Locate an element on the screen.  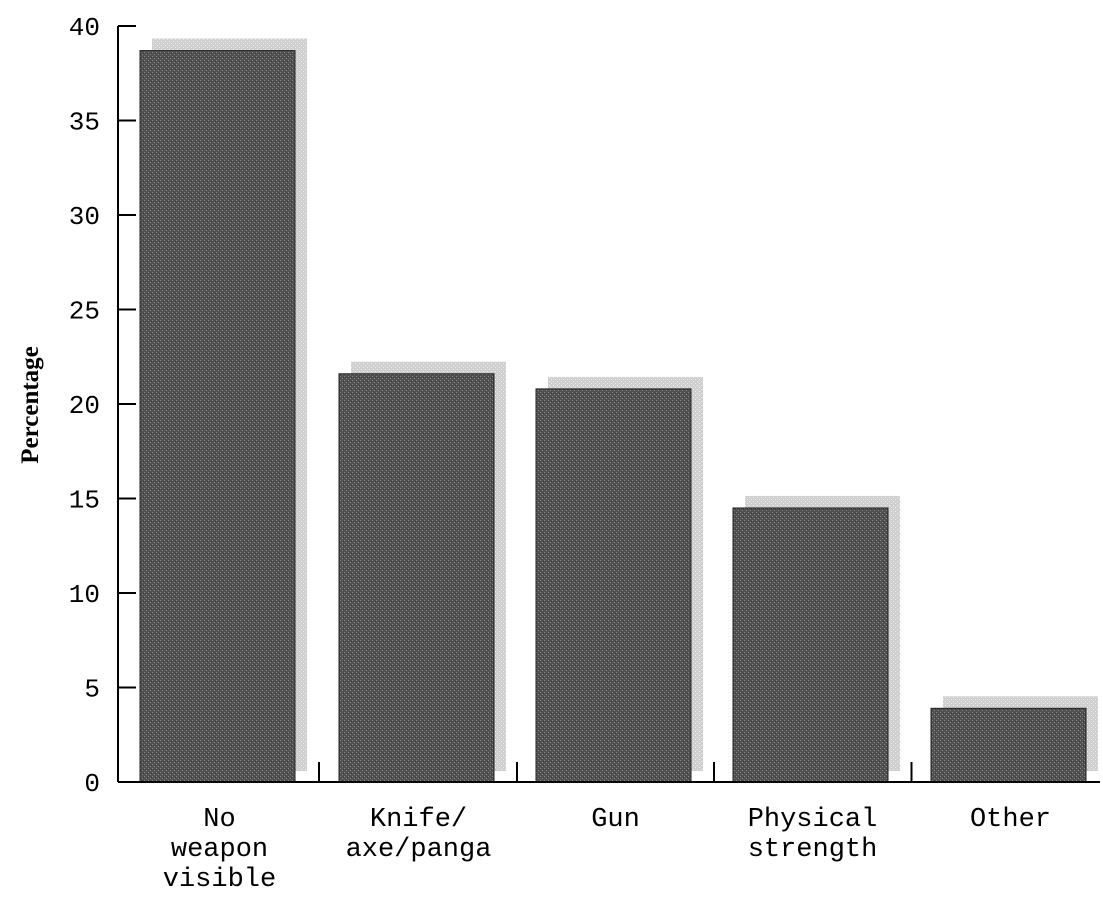
y-tick-labels: 0 5 10 15 20 25 30 35 40 is located at coordinates (84, 406).